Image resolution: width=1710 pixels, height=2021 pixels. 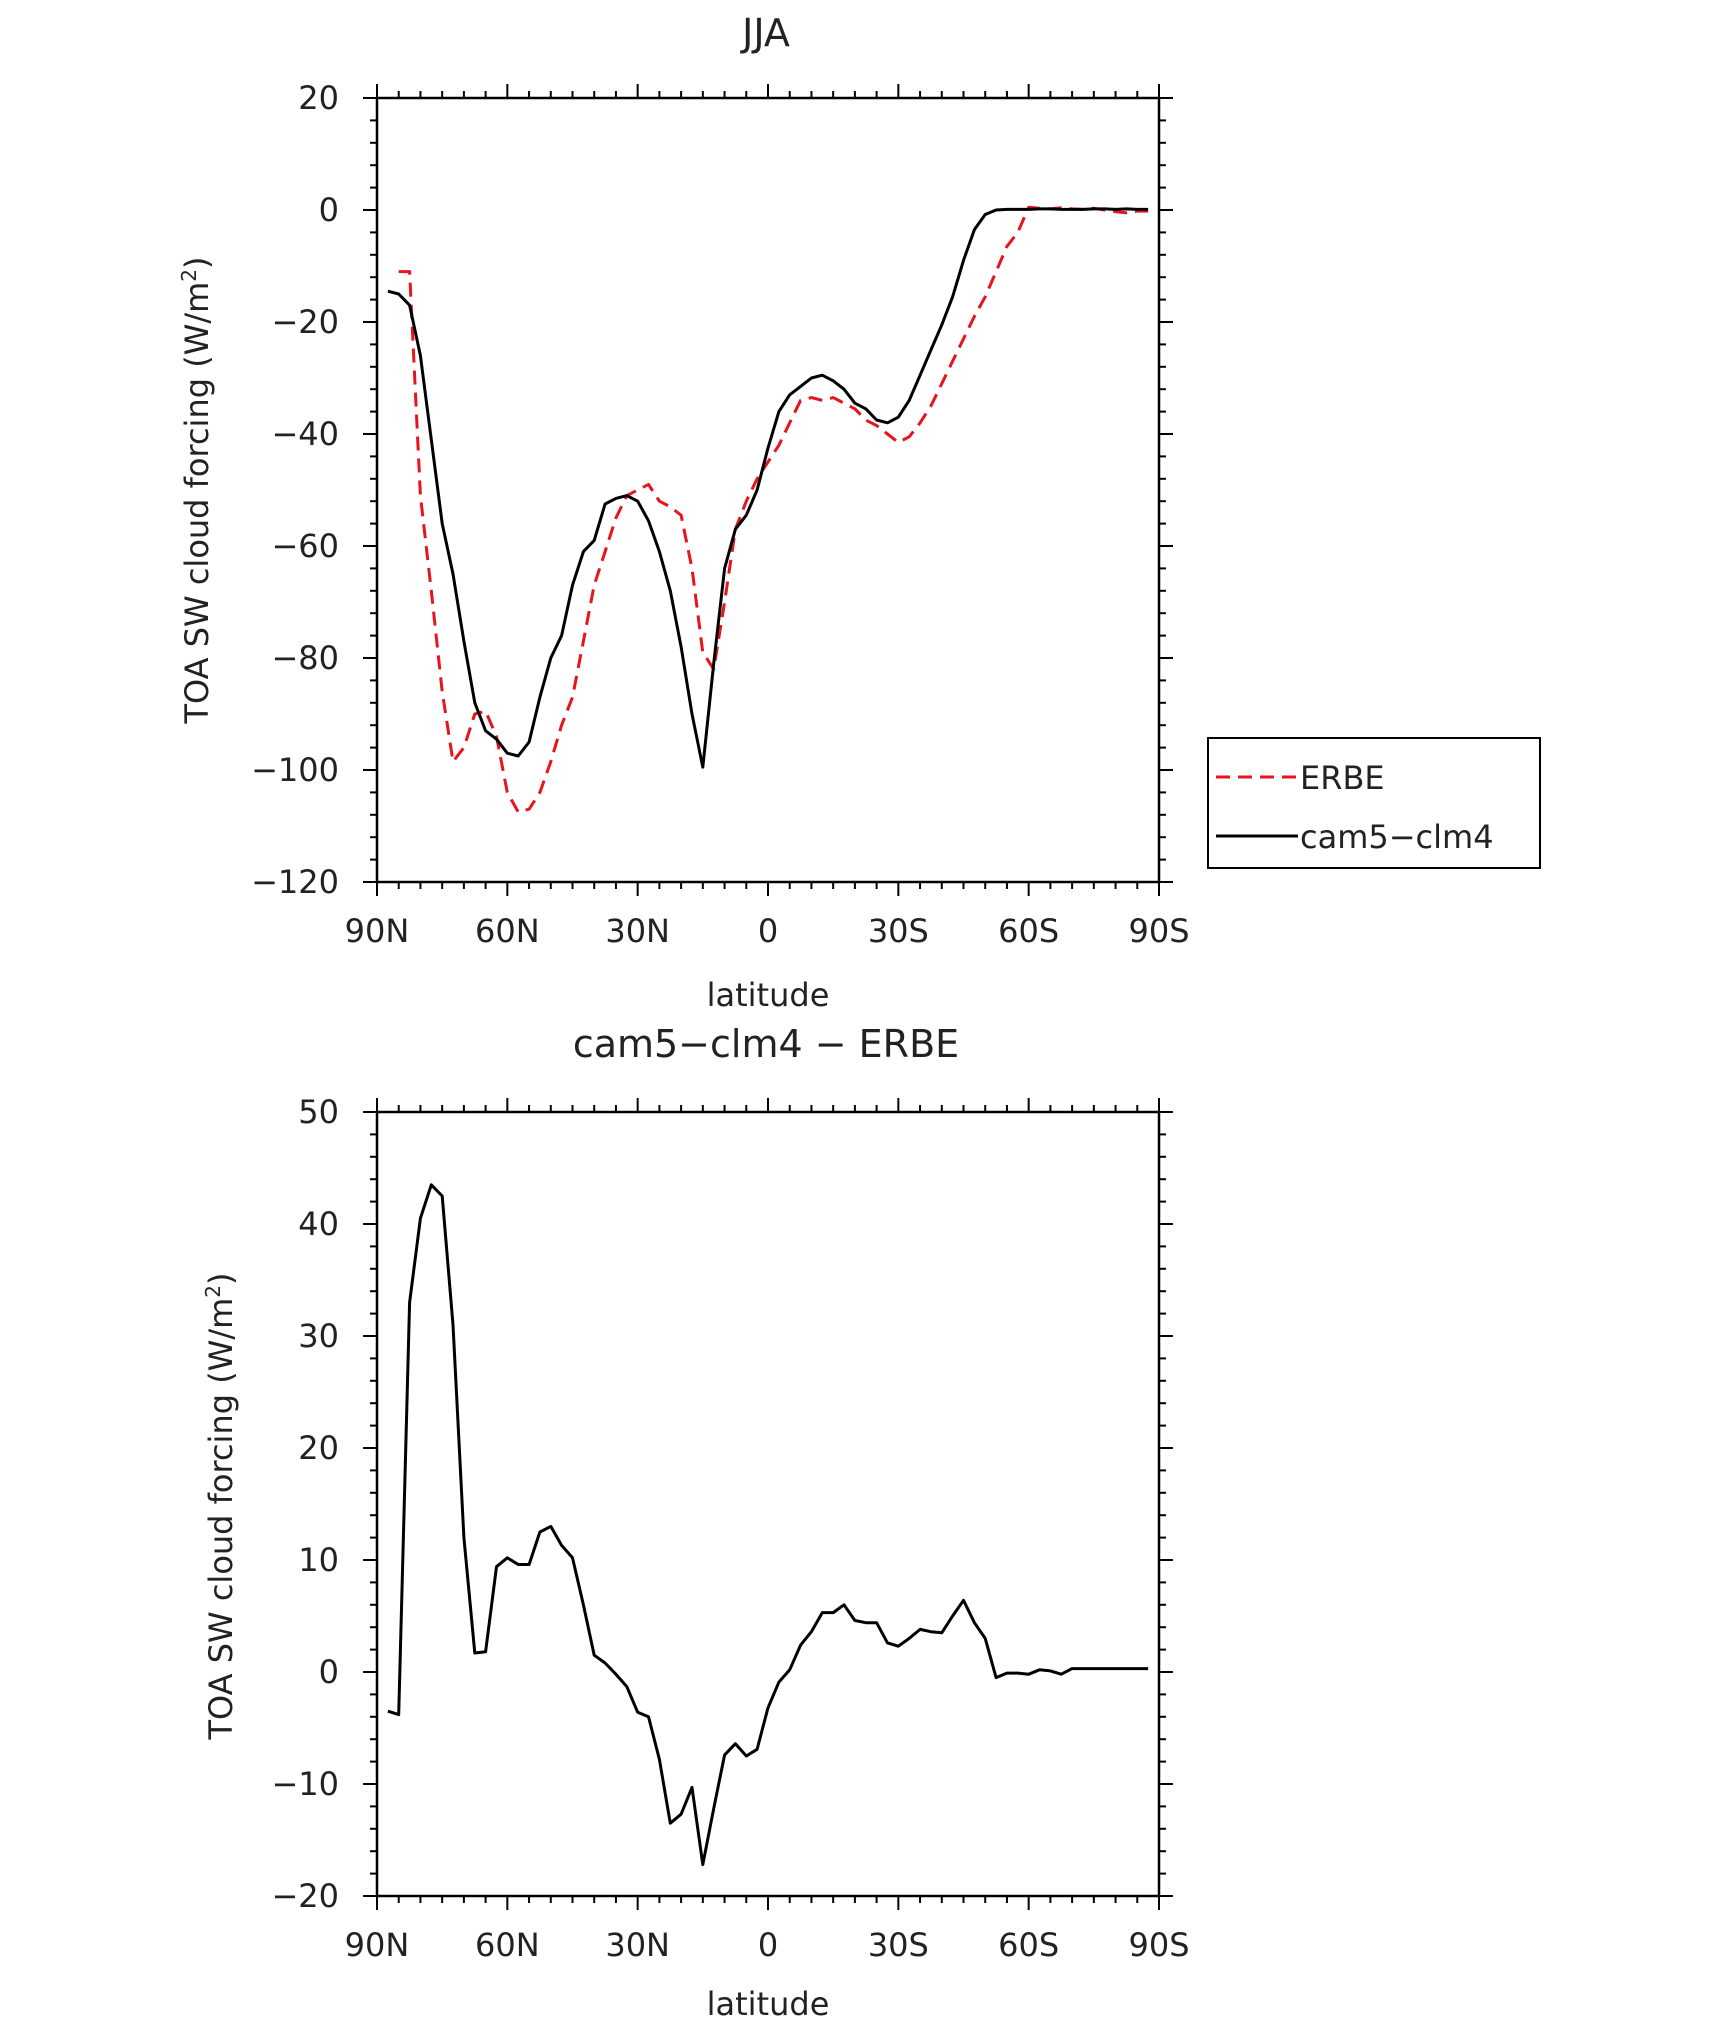 I want to click on top-ytick-label: −100, so click(x=295, y=770).